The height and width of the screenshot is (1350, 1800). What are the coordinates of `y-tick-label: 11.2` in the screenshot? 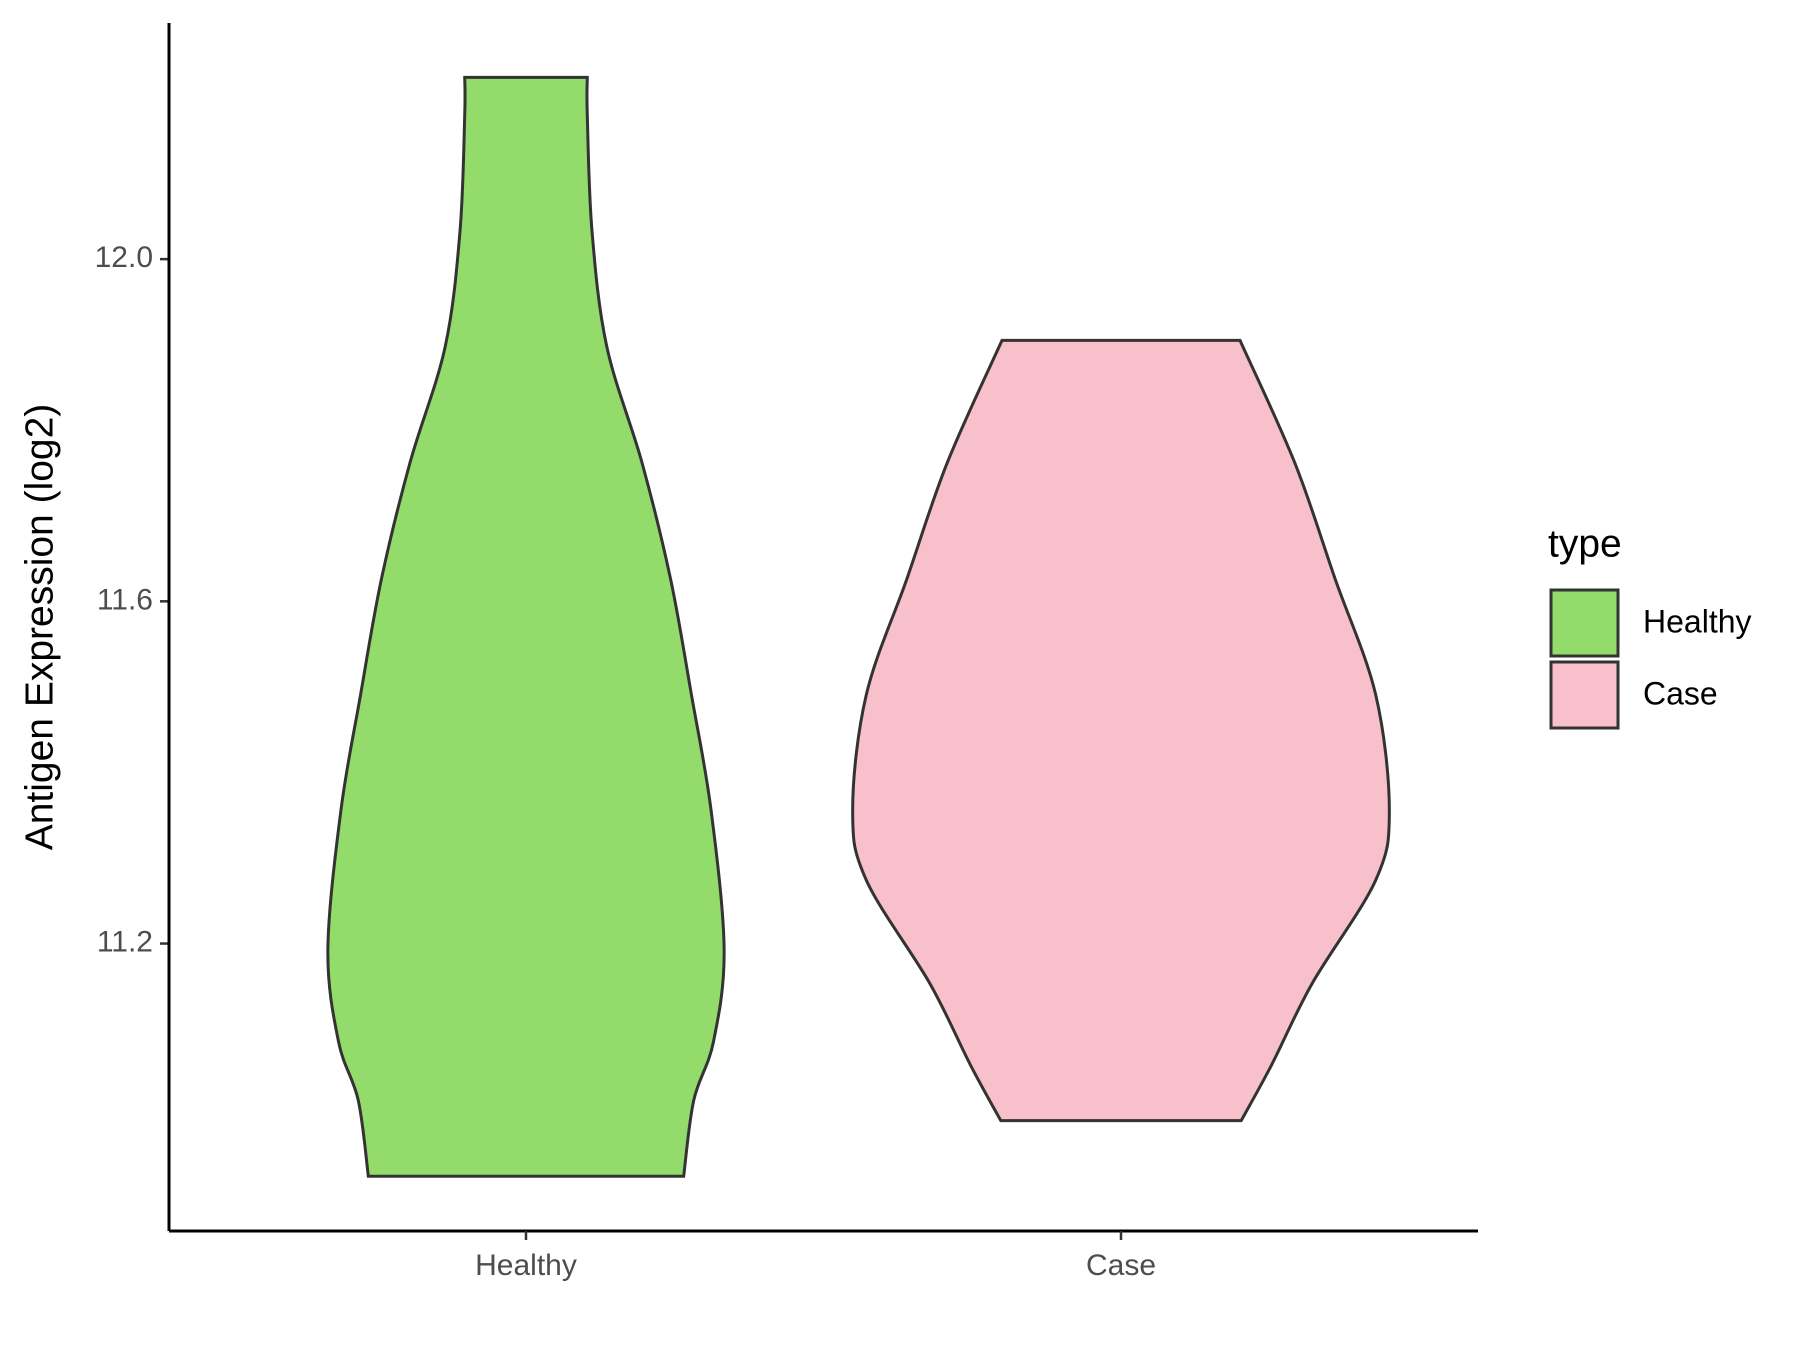 It's located at (125, 941).